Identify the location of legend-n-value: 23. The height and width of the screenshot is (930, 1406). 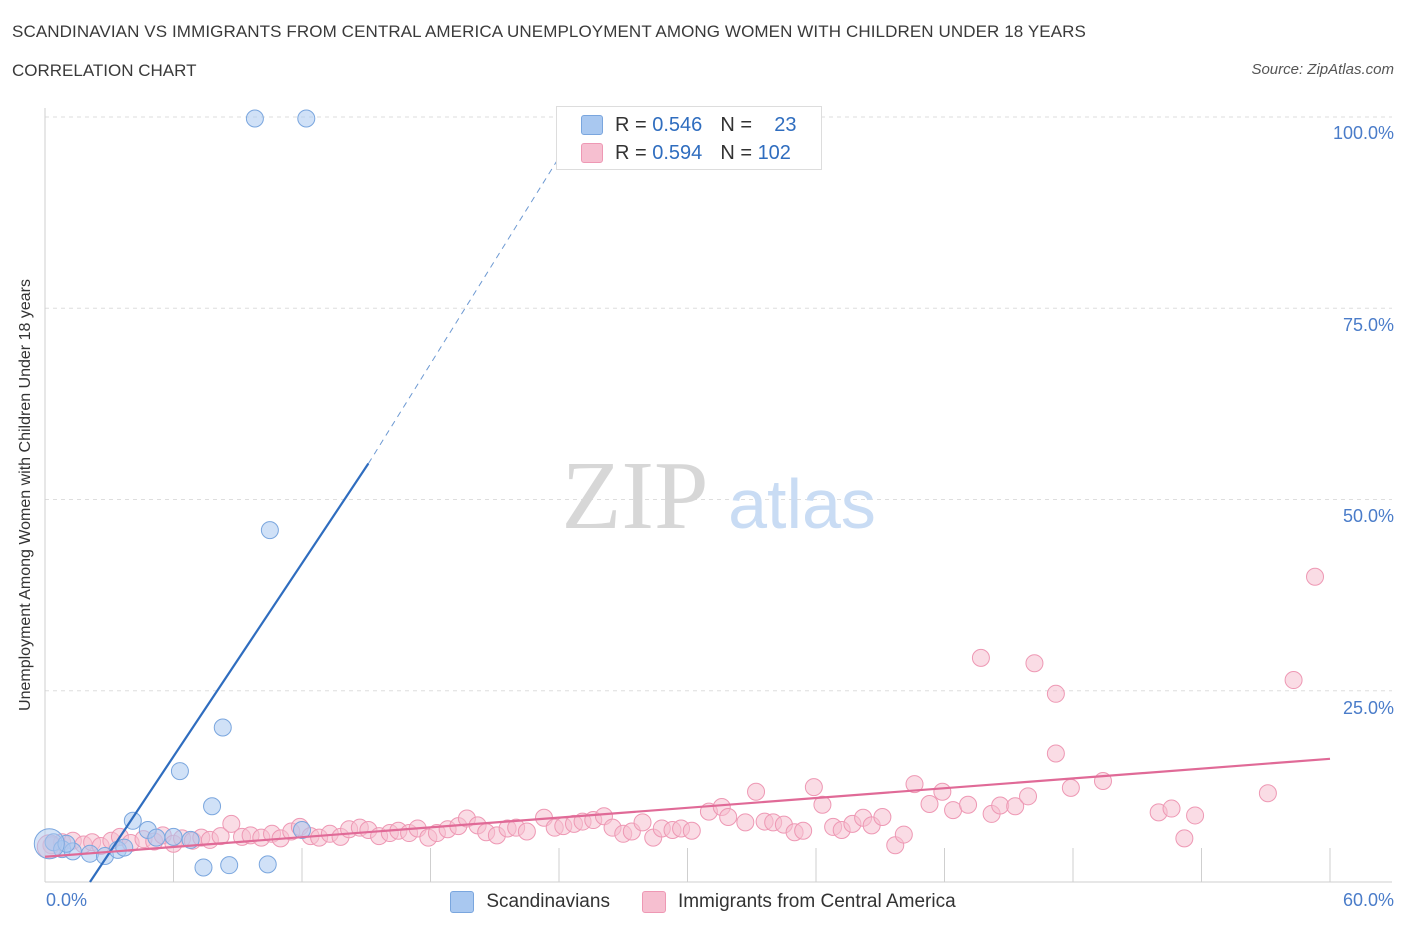
(785, 124).